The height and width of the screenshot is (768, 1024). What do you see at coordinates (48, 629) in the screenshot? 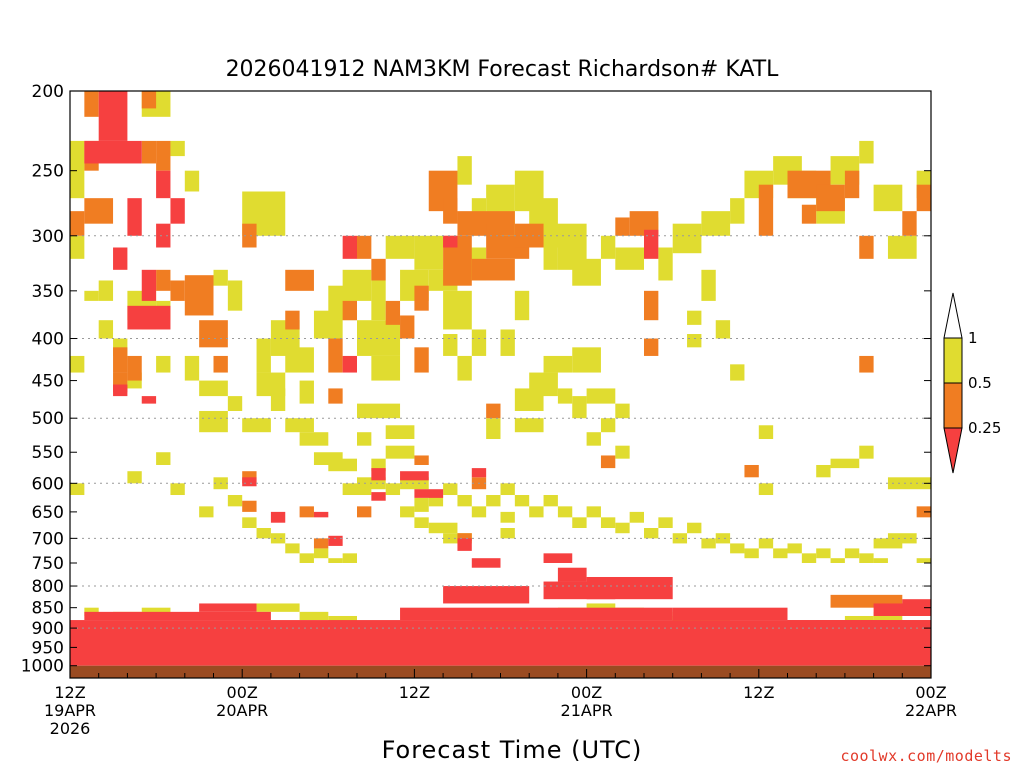
I see `y-tick-label: 900` at bounding box center [48, 629].